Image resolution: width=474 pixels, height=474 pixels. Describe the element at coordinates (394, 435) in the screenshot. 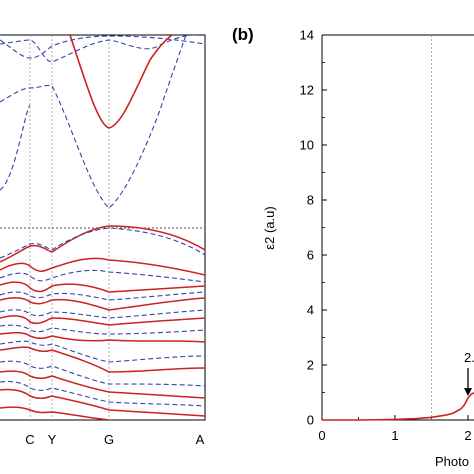

I see `x-tick-label: 1` at that location.